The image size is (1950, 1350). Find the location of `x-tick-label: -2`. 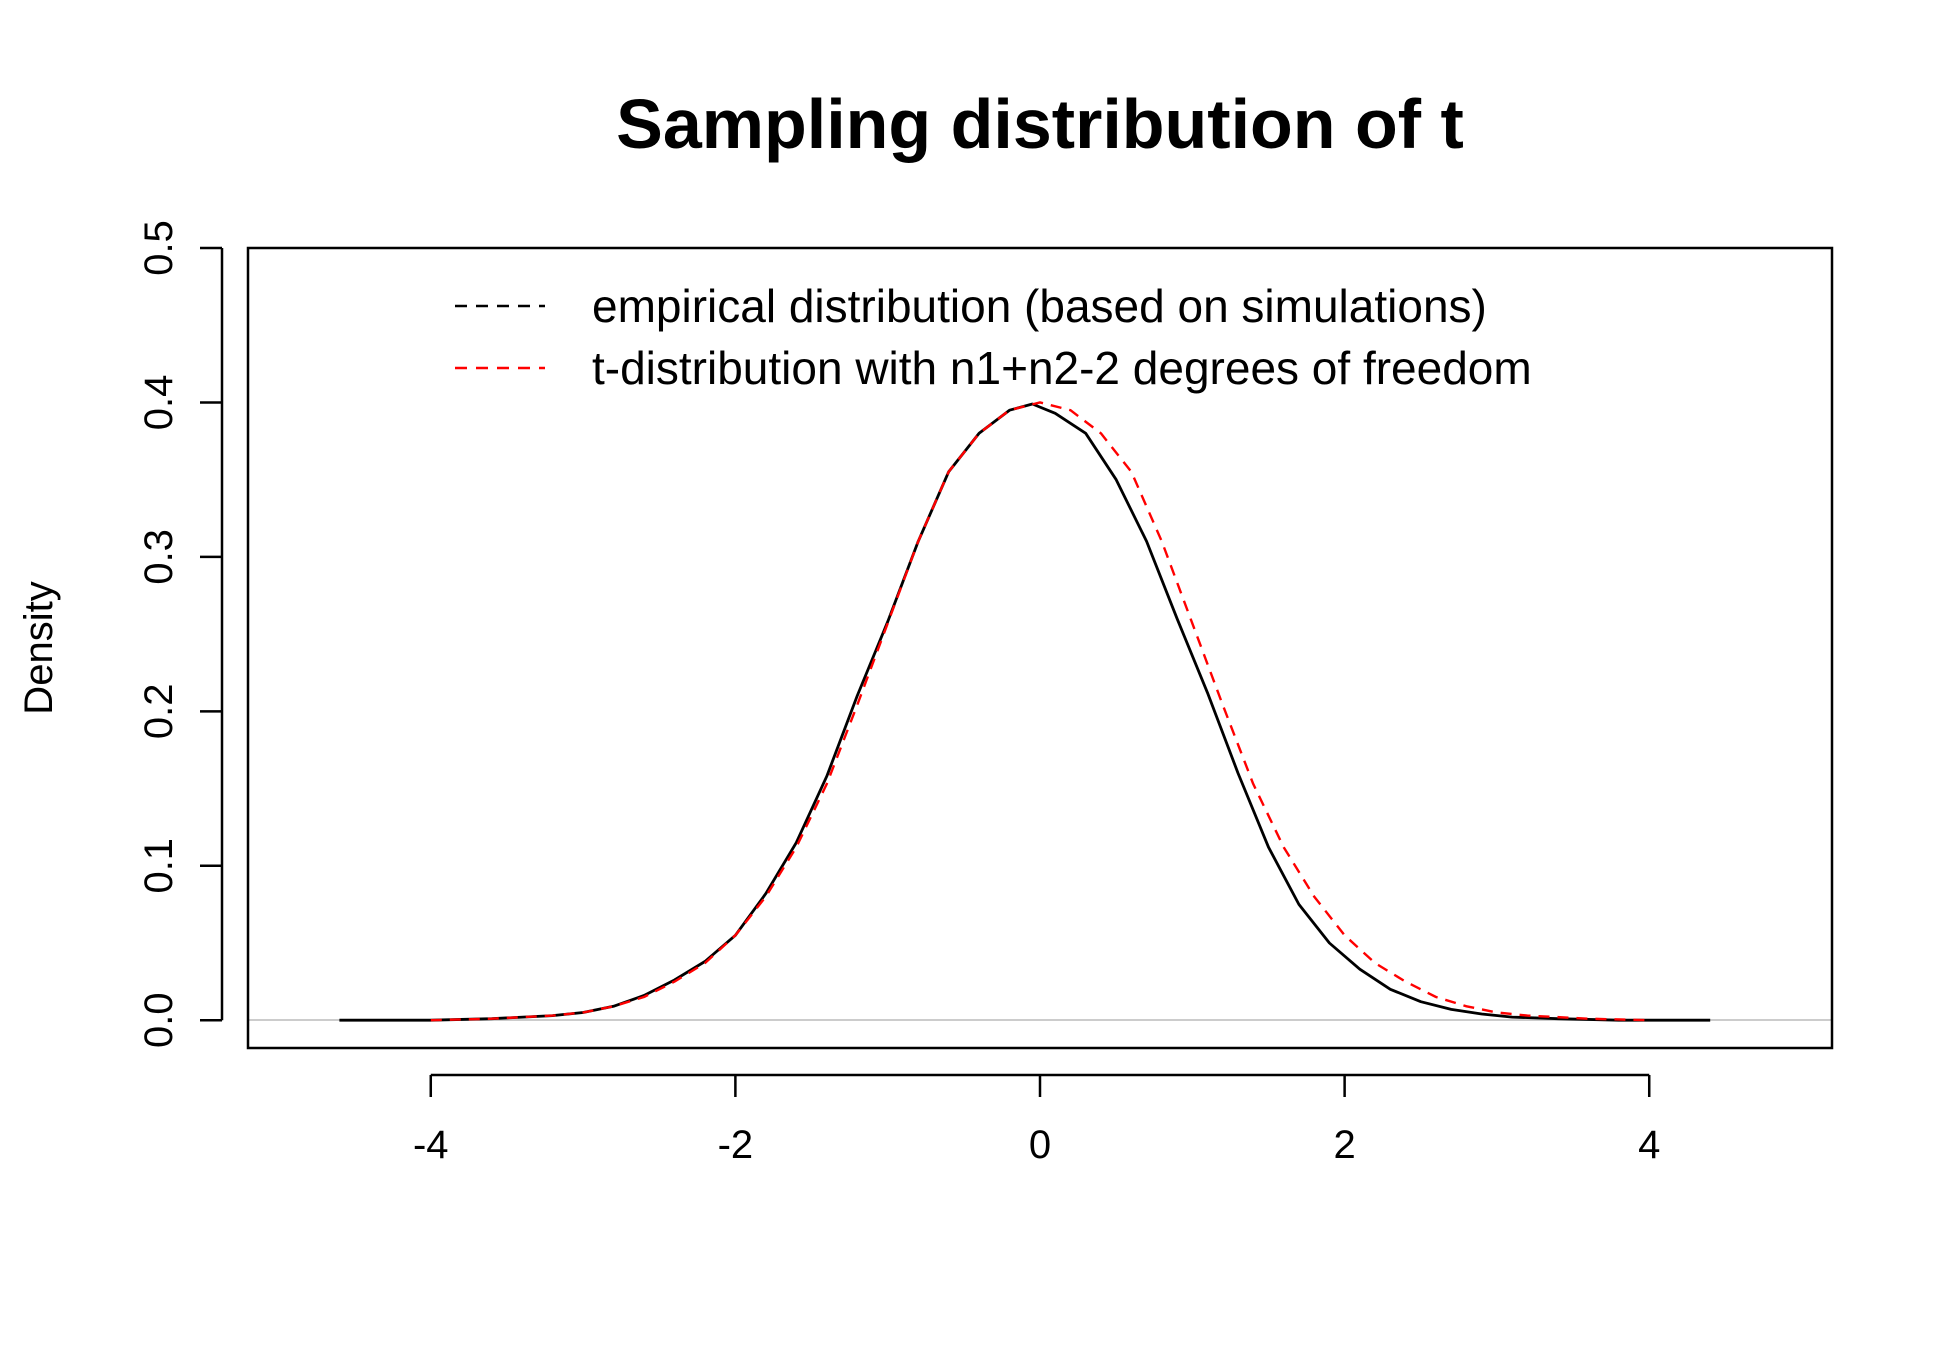

x-tick-label: -2 is located at coordinates (736, 1145).